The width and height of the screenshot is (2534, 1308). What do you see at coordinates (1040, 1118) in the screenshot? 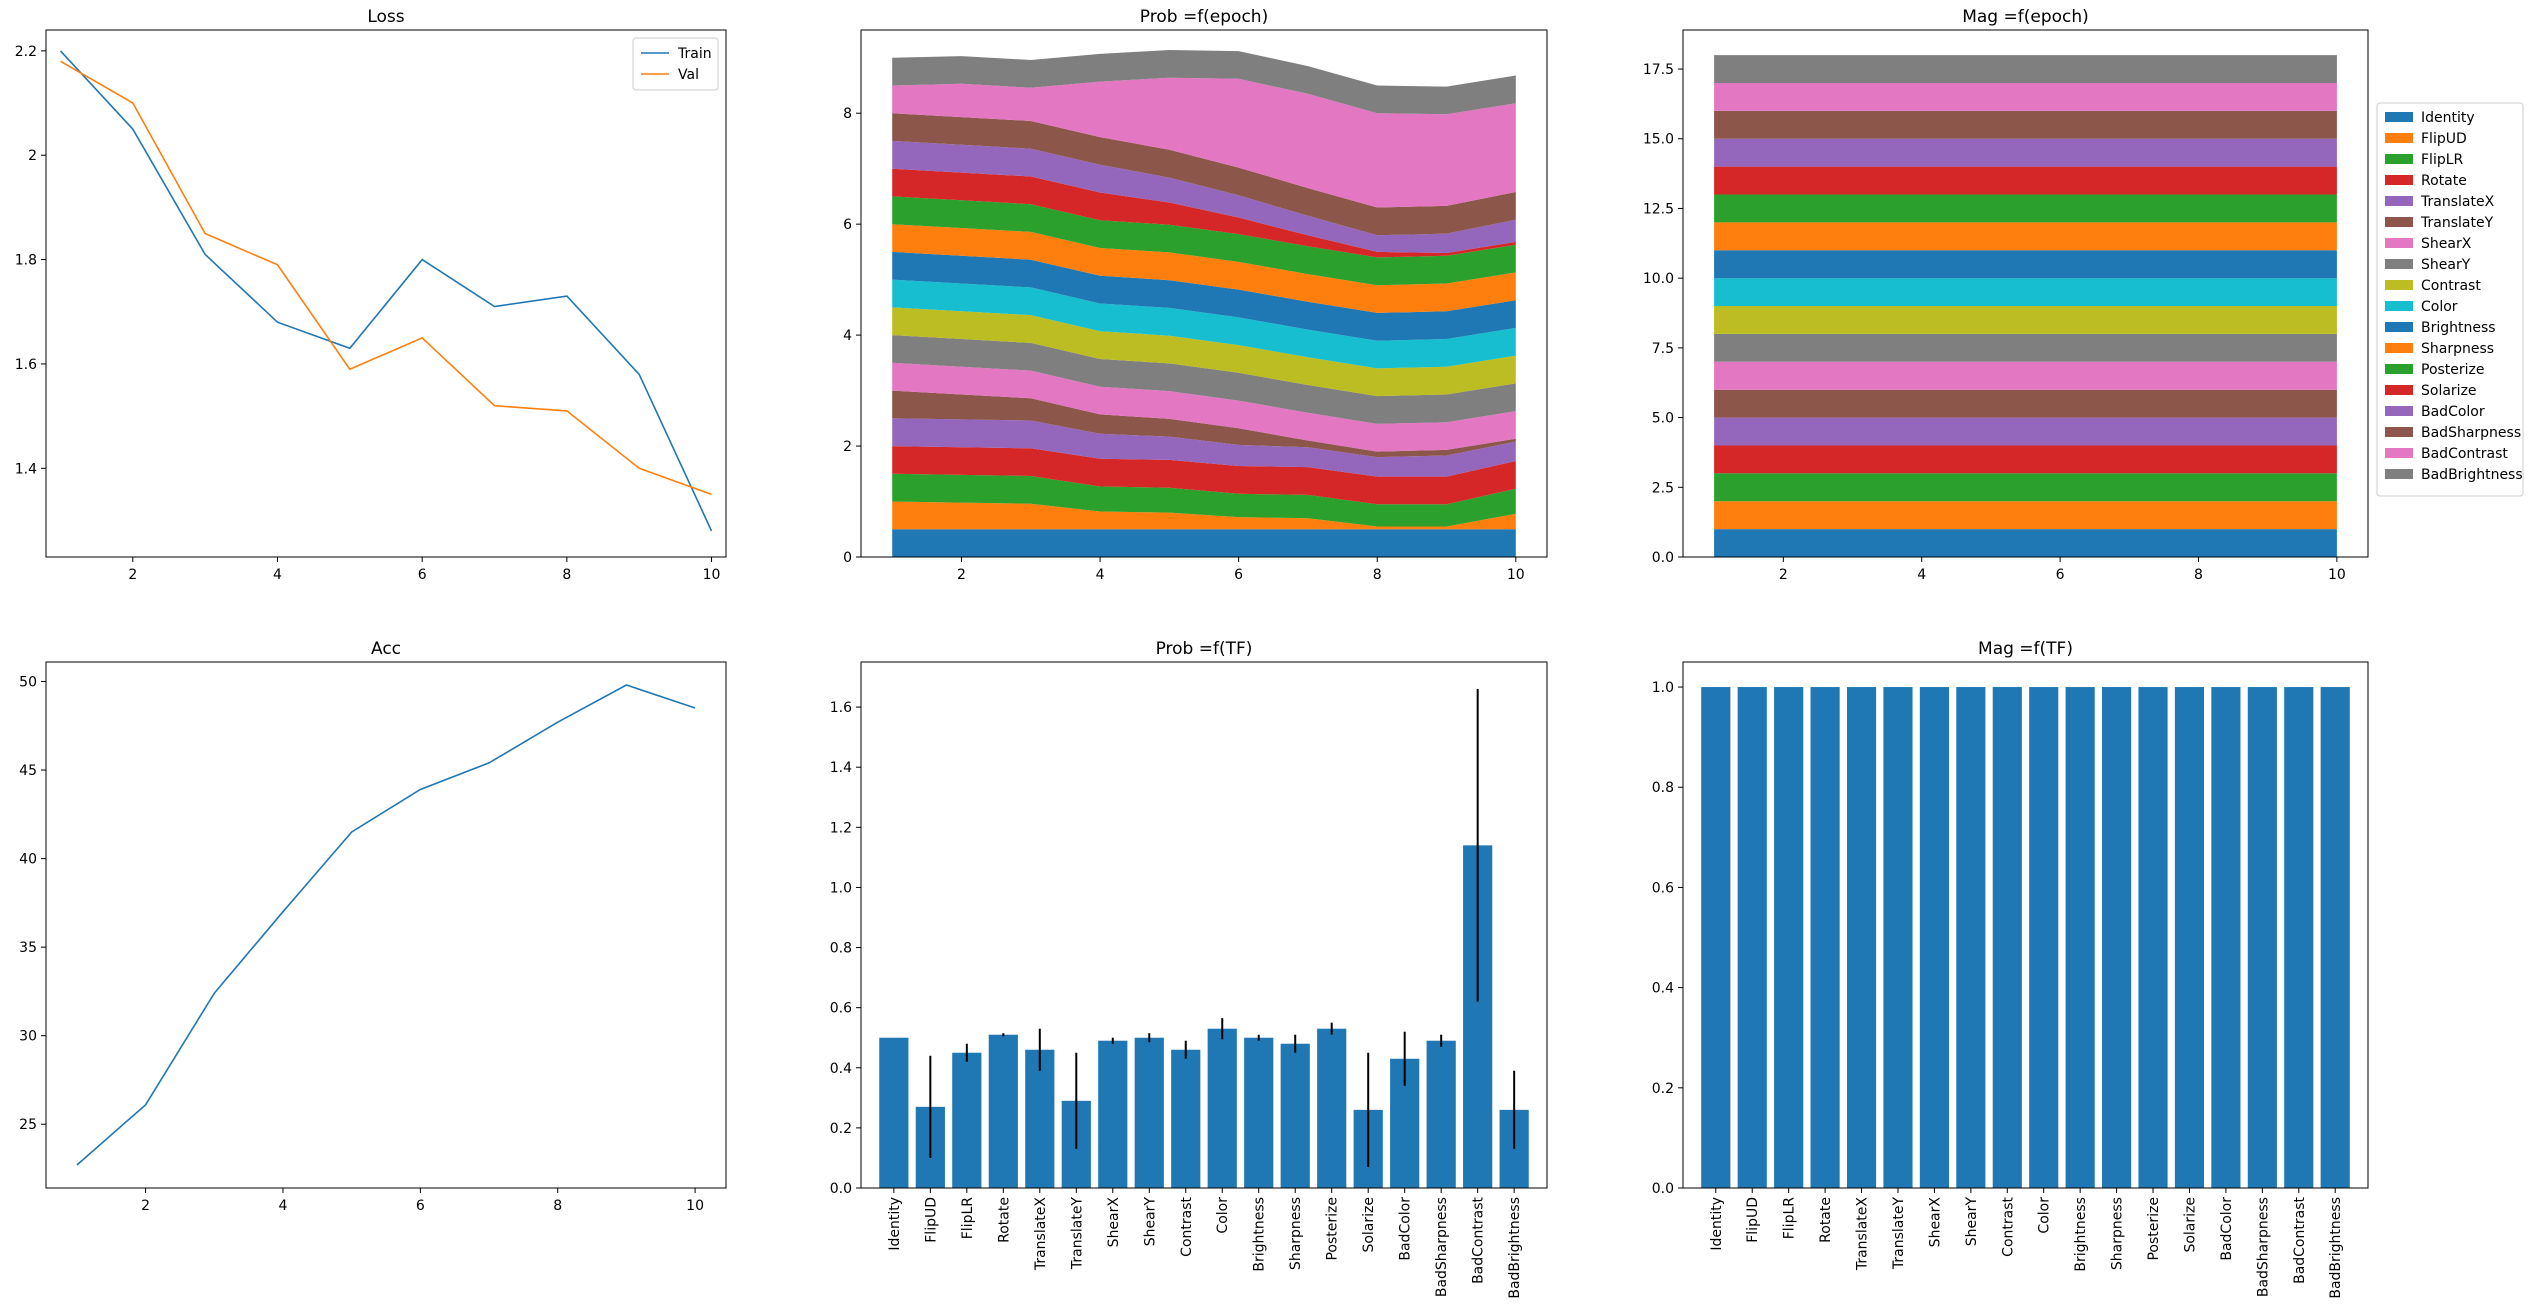
I see `prob_tf-bar-translatex` at bounding box center [1040, 1118].